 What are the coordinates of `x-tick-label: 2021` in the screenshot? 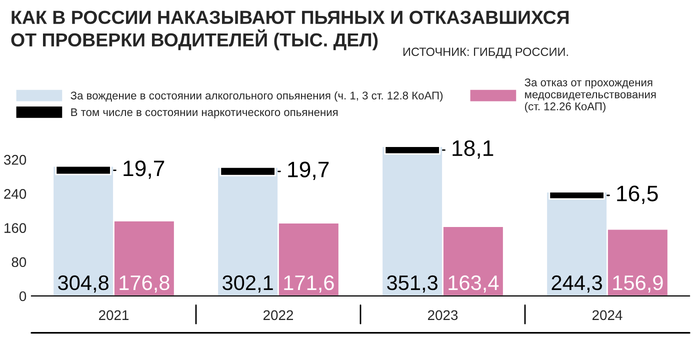 It's located at (114, 315).